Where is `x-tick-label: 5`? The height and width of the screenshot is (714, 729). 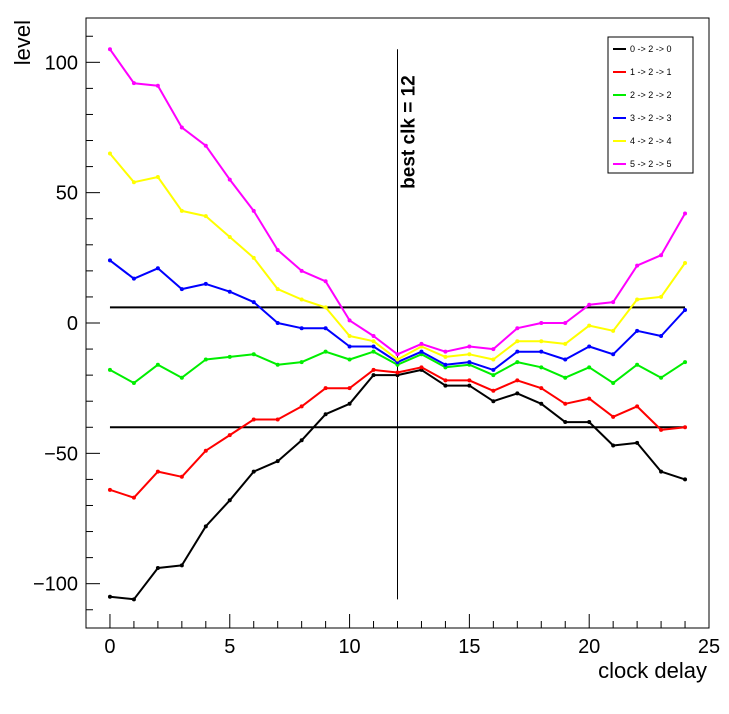 x-tick-label: 5 is located at coordinates (229, 647).